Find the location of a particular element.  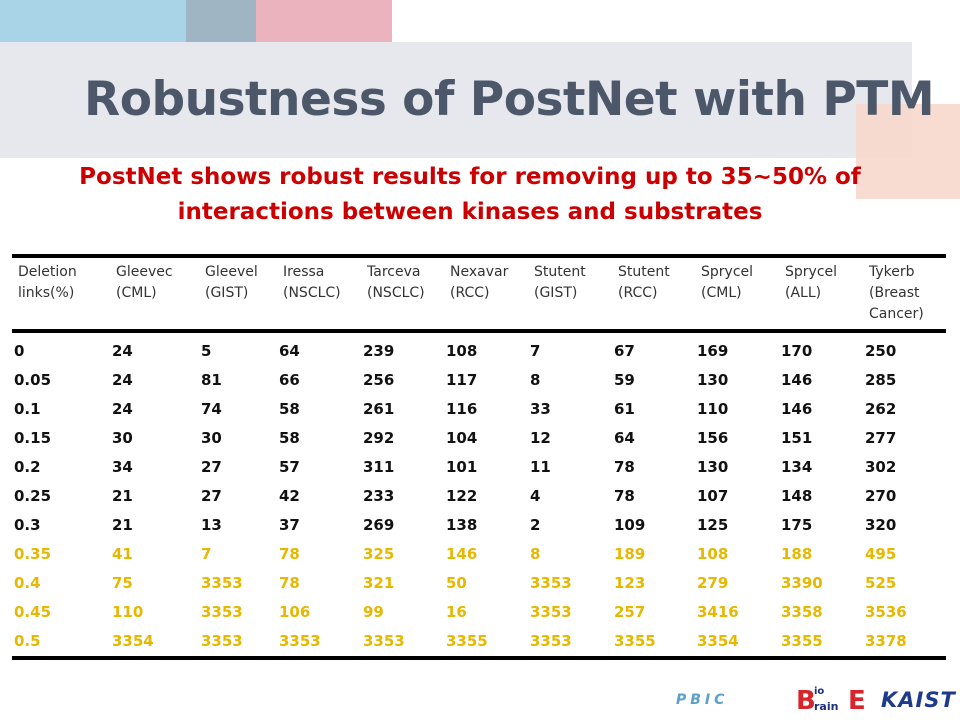

column-header: Nexavar (RCC) is located at coordinates (486, 293).